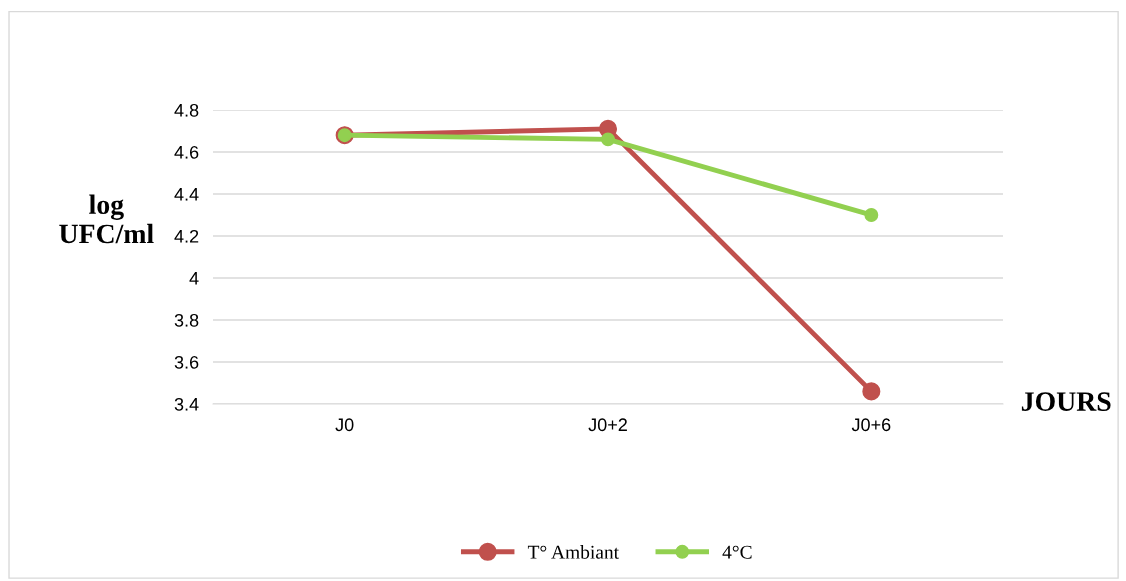 This screenshot has width=1126, height=581. Describe the element at coordinates (1066, 401) in the screenshot. I see `x-axis-title: JOURS` at that location.